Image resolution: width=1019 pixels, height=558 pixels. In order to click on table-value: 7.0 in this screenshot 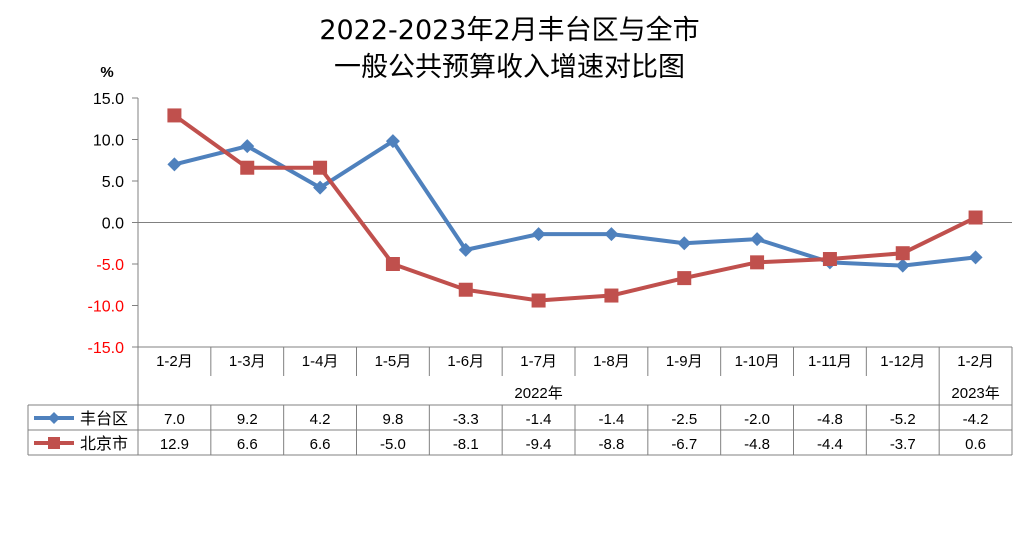, I will do `click(174, 419)`.